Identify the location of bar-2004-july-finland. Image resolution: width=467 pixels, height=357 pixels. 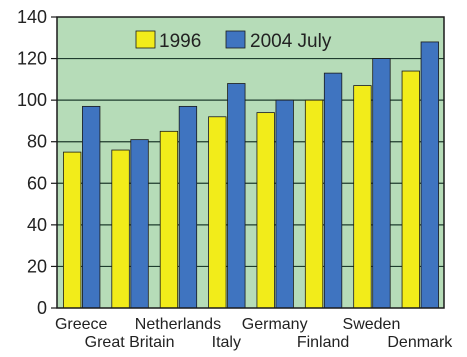
(333, 190).